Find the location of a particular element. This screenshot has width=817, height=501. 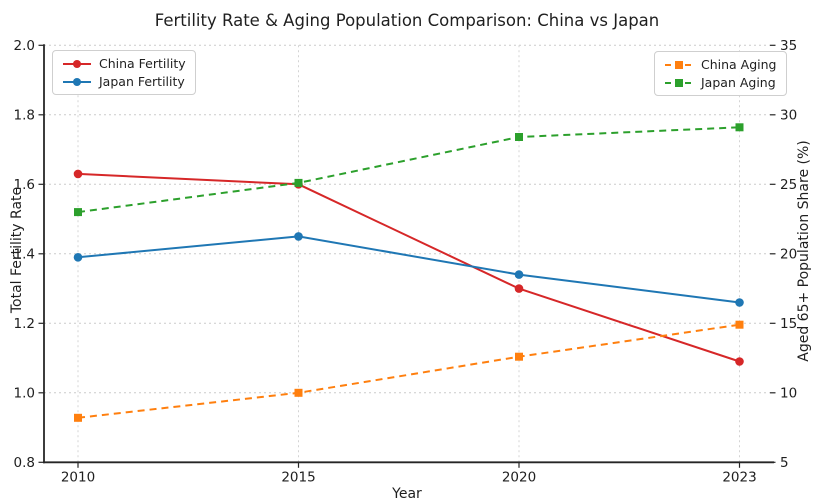

legend-fertility: China Fertility Japan Fertility is located at coordinates (124, 72).